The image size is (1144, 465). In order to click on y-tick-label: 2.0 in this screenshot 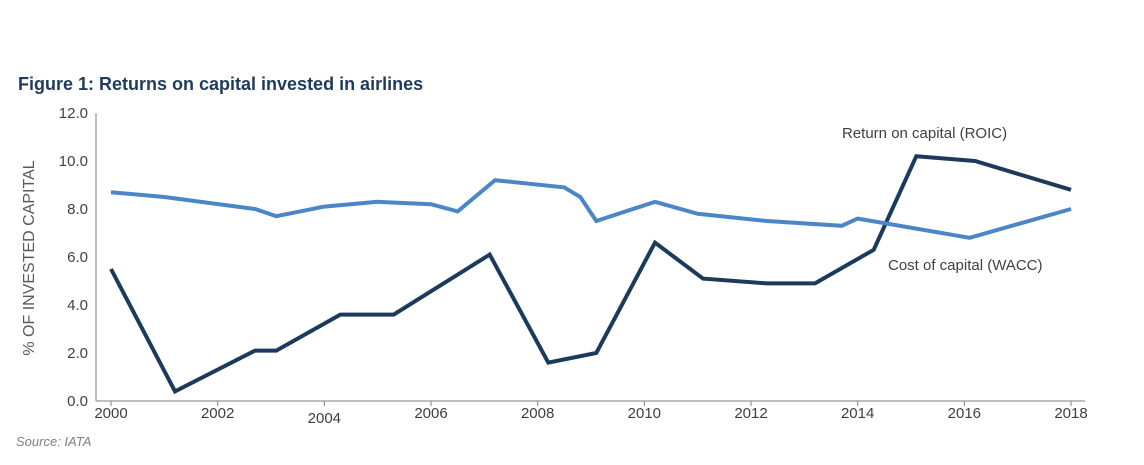, I will do `click(77, 353)`.